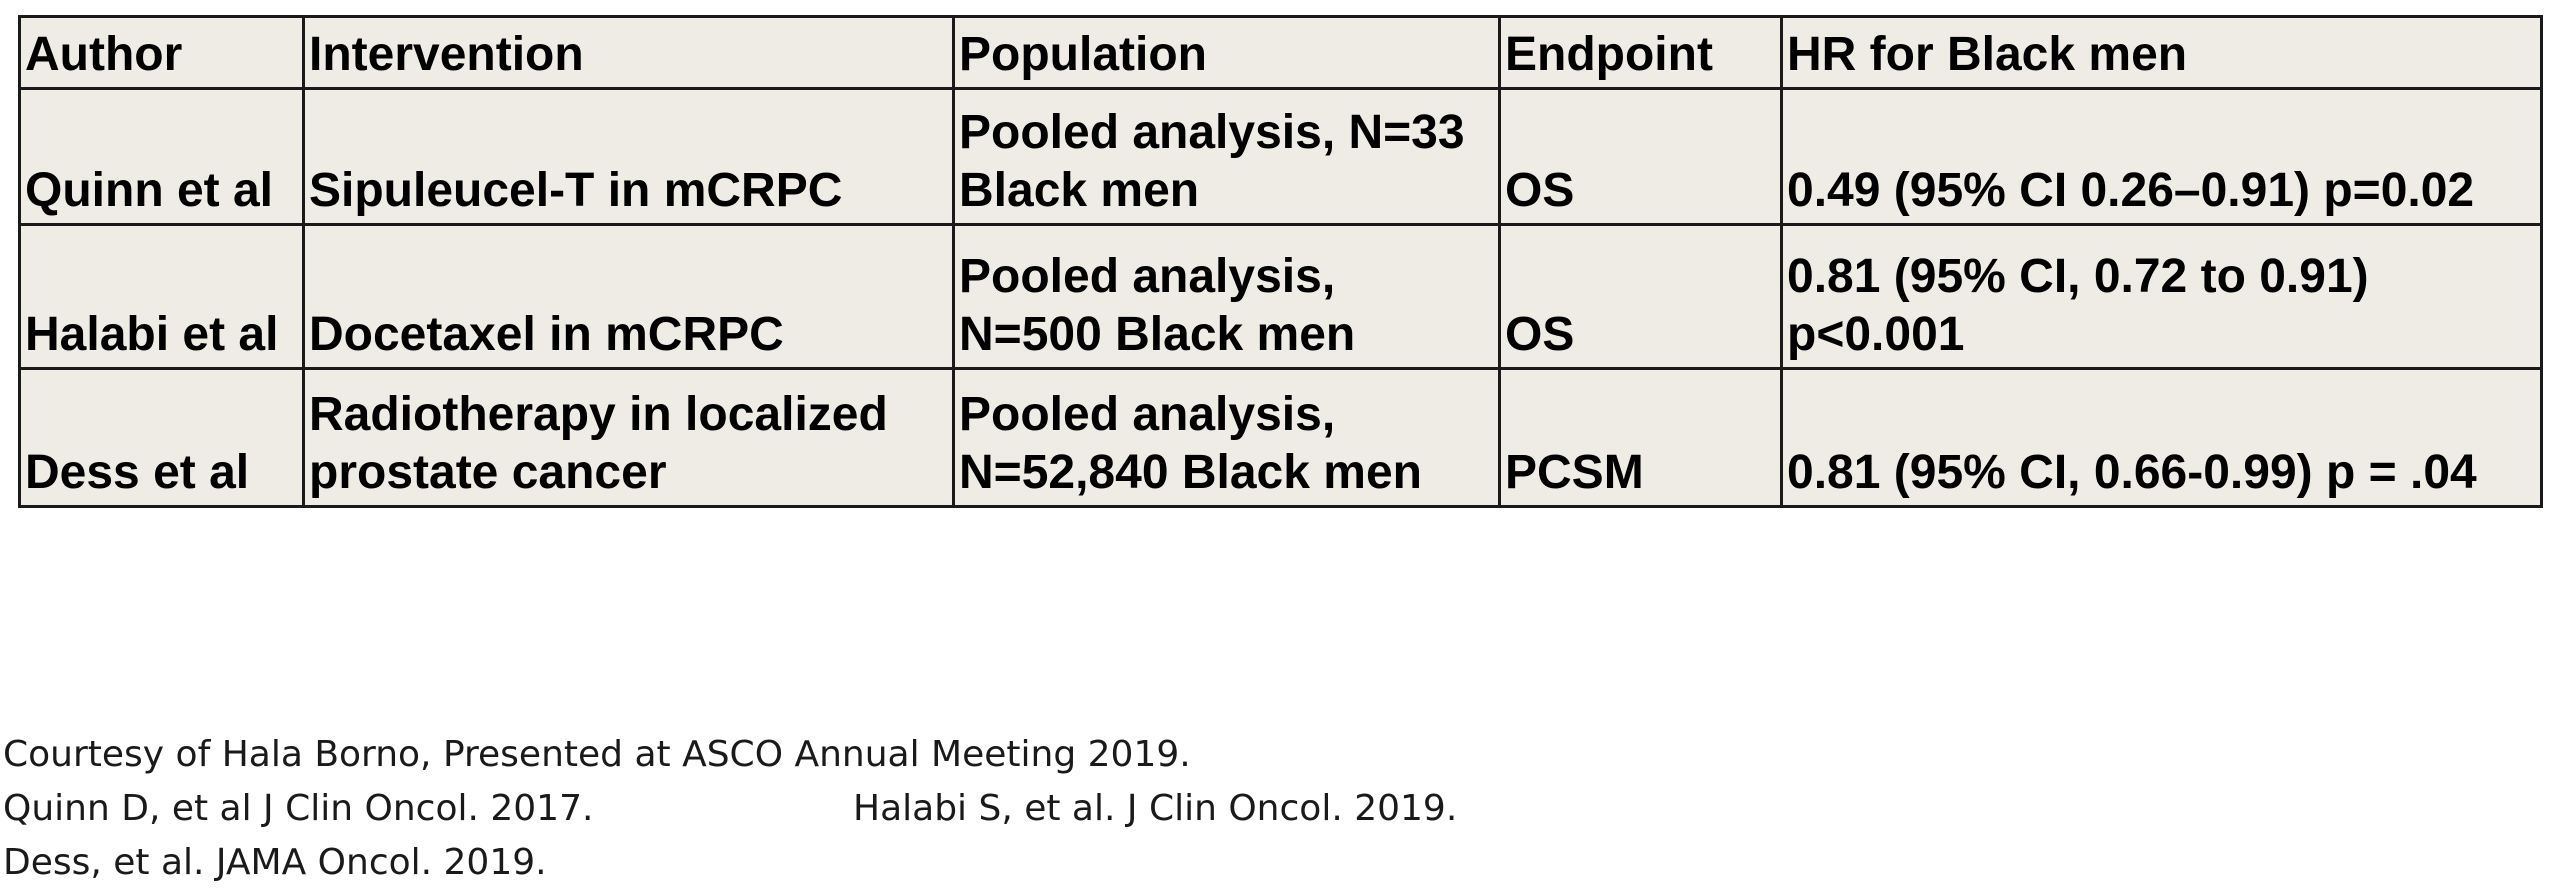 This screenshot has height=892, width=2558. I want to click on cell-population: Pooled analysis, N=33 Black men, so click(1226, 156).